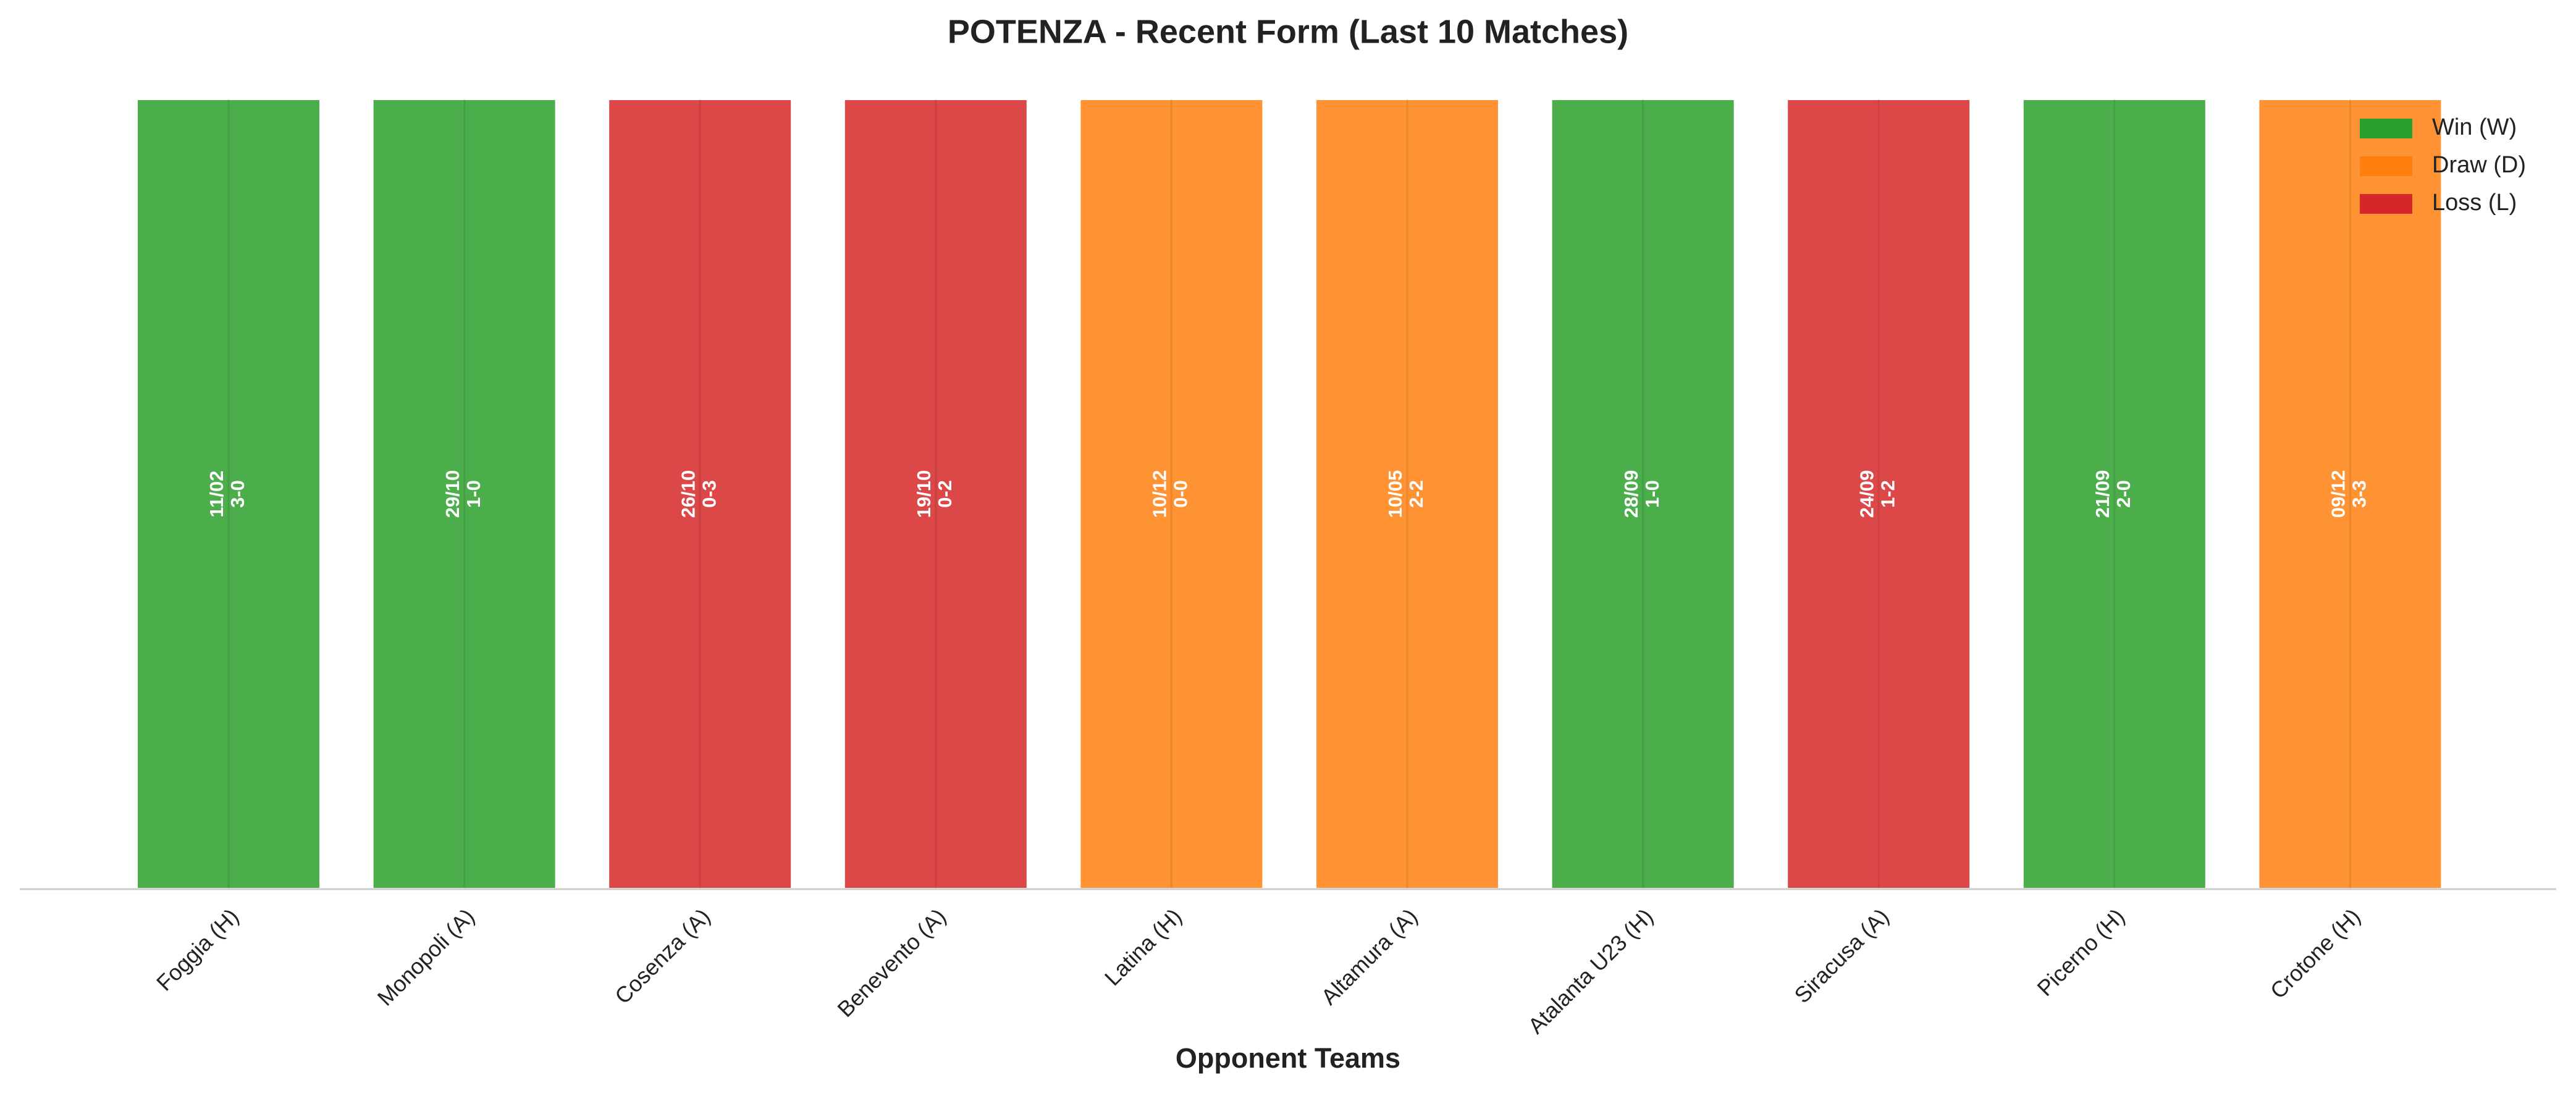 This screenshot has height=1093, width=2576. What do you see at coordinates (688, 494) in the screenshot?
I see `bar-date-label: 26/10` at bounding box center [688, 494].